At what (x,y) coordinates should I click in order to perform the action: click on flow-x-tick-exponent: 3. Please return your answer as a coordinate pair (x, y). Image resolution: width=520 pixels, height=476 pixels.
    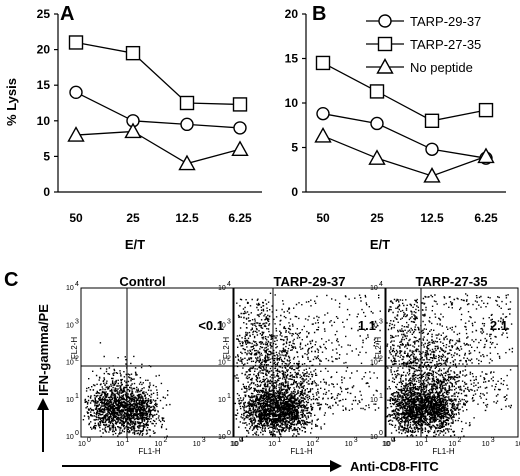
    Looking at the image, I should click on (493, 440).